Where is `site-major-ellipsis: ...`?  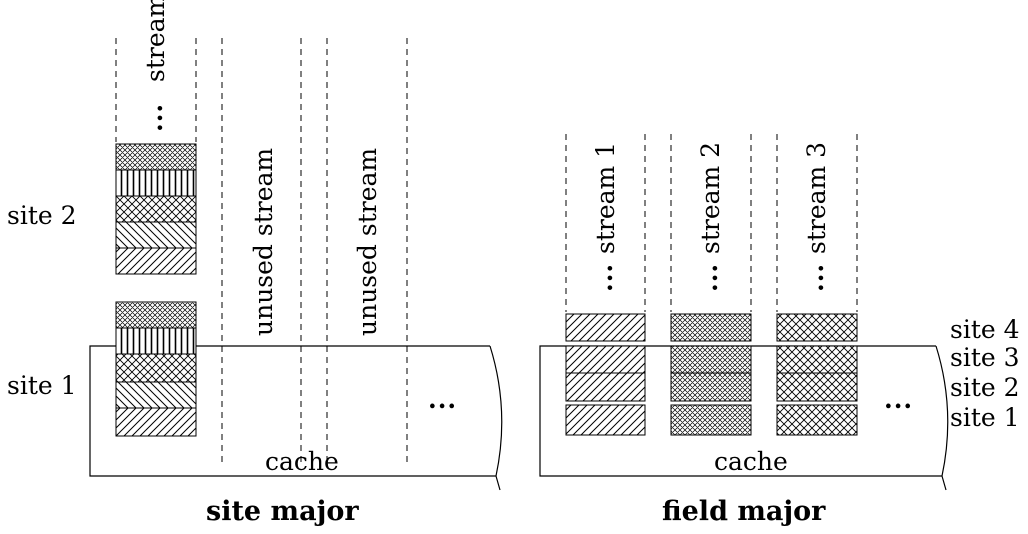 site-major-ellipsis: ... is located at coordinates (442, 399).